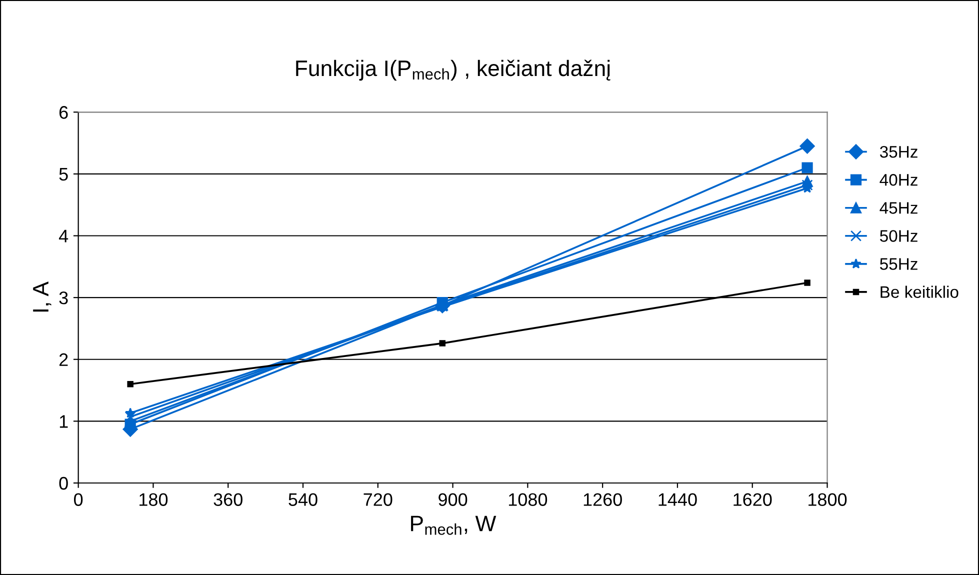  What do you see at coordinates (63, 297) in the screenshot?
I see `y-tick-label: 3` at bounding box center [63, 297].